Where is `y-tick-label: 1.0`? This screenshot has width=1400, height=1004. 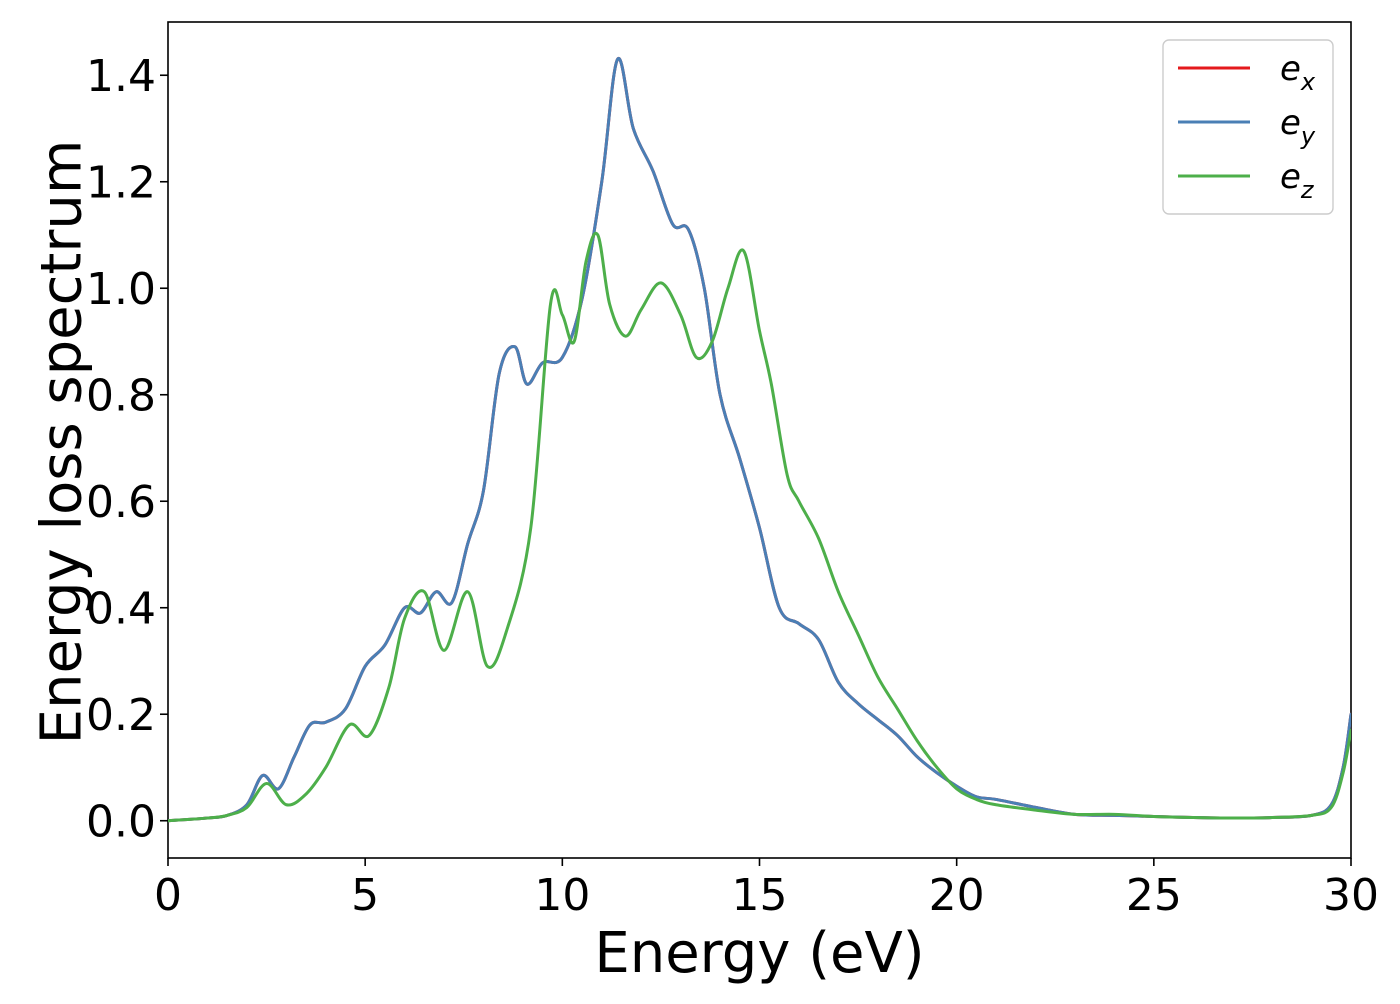
y-tick-label: 1.0 is located at coordinates (121, 289).